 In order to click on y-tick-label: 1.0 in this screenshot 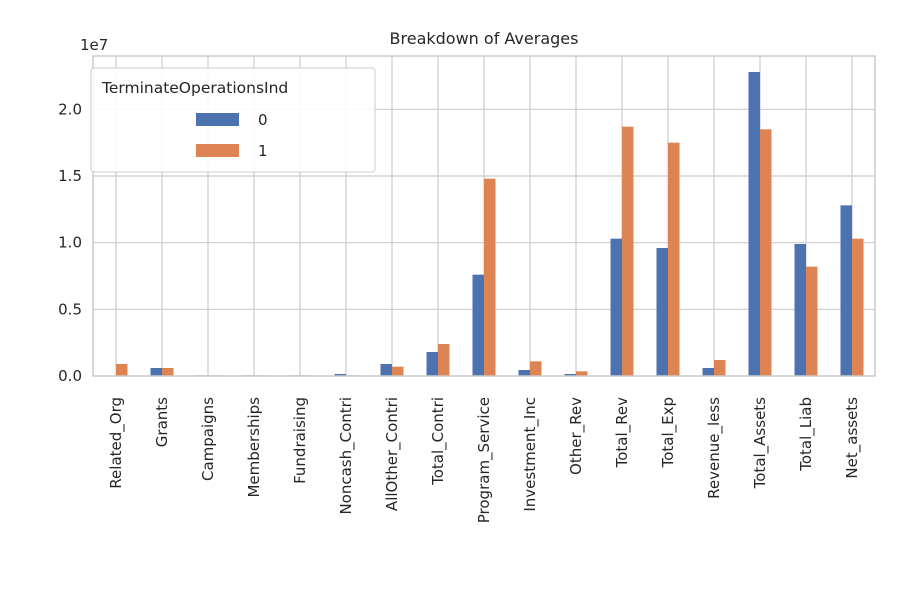, I will do `click(70, 243)`.